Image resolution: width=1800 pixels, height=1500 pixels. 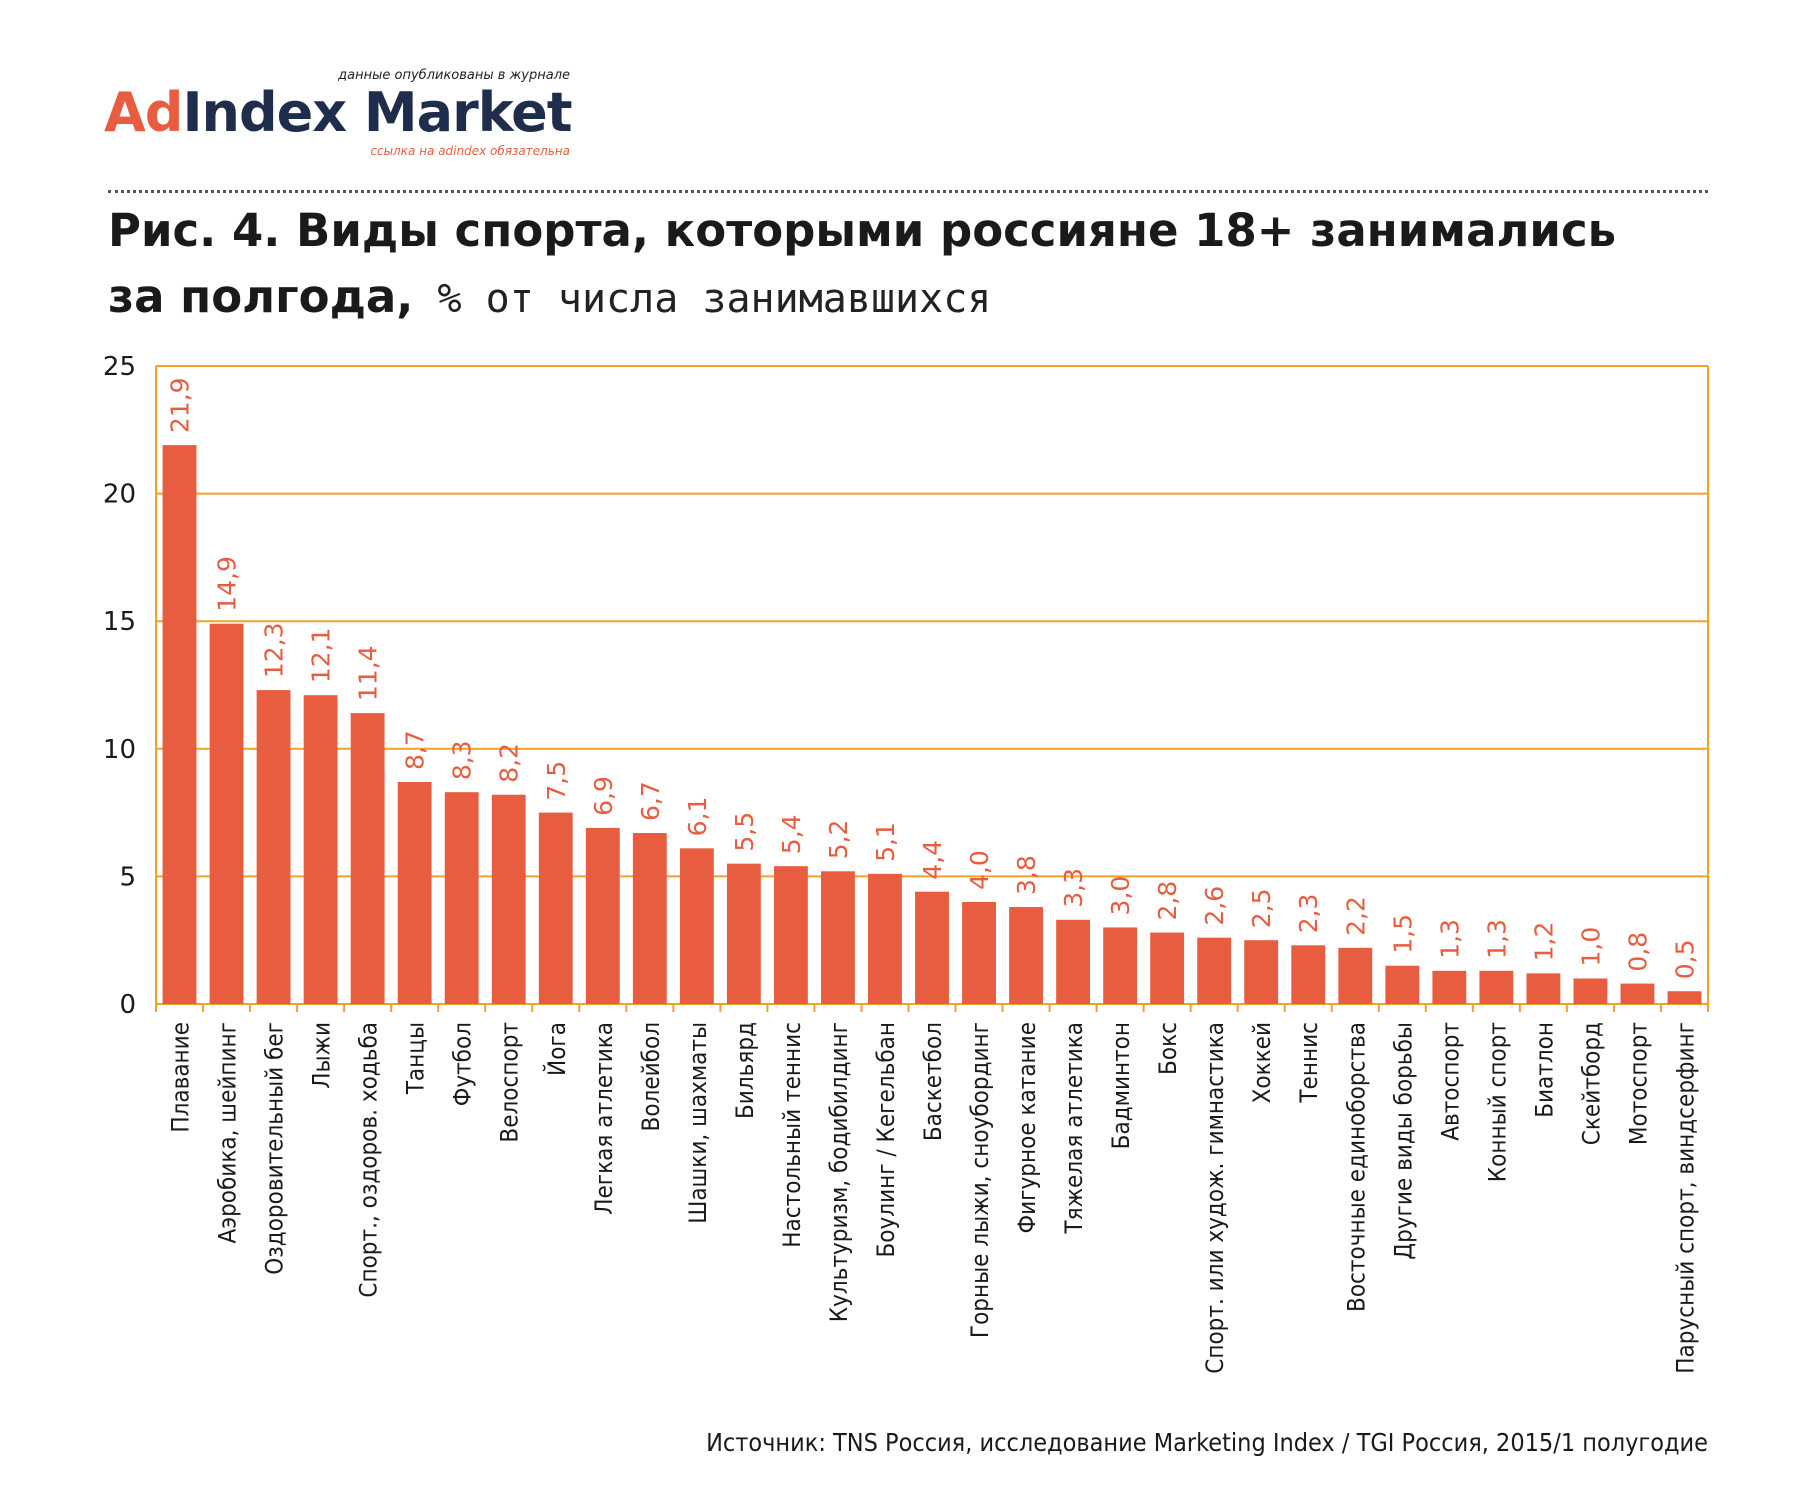 I want to click on data-label: 5,4, so click(x=791, y=834).